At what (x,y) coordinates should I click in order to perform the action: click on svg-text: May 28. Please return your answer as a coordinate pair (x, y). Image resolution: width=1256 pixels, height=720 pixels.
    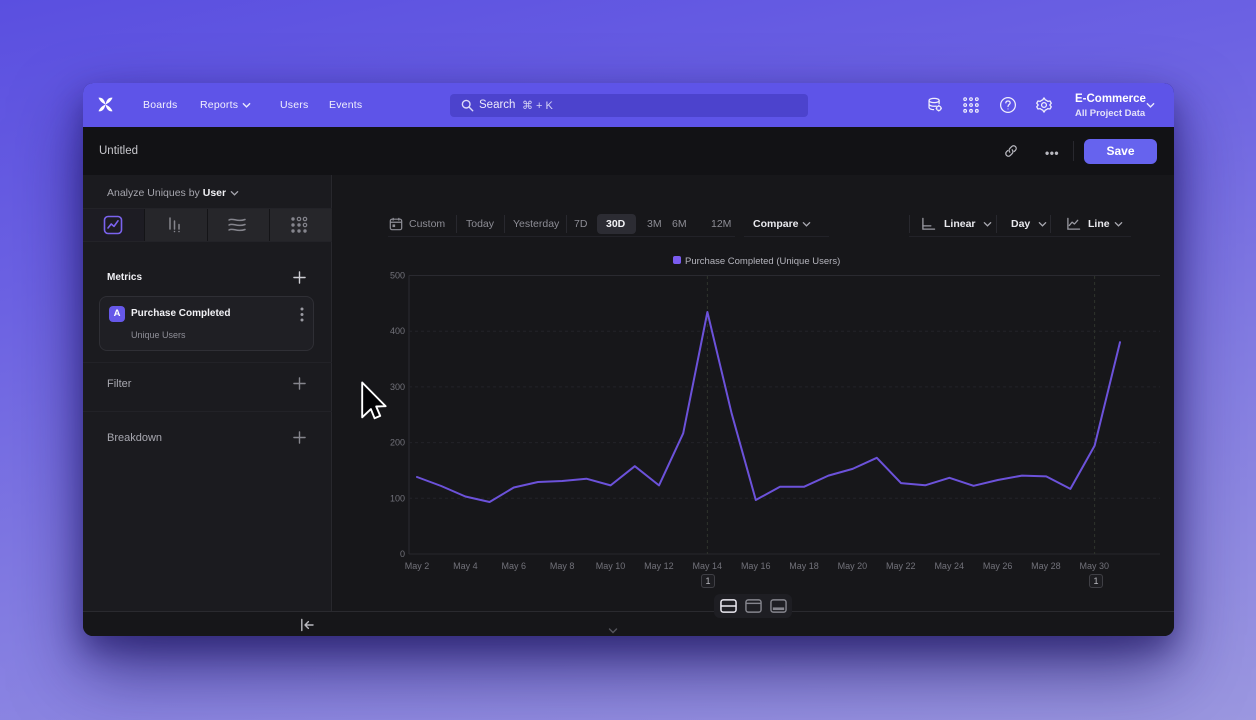
    Looking at the image, I should click on (1046, 566).